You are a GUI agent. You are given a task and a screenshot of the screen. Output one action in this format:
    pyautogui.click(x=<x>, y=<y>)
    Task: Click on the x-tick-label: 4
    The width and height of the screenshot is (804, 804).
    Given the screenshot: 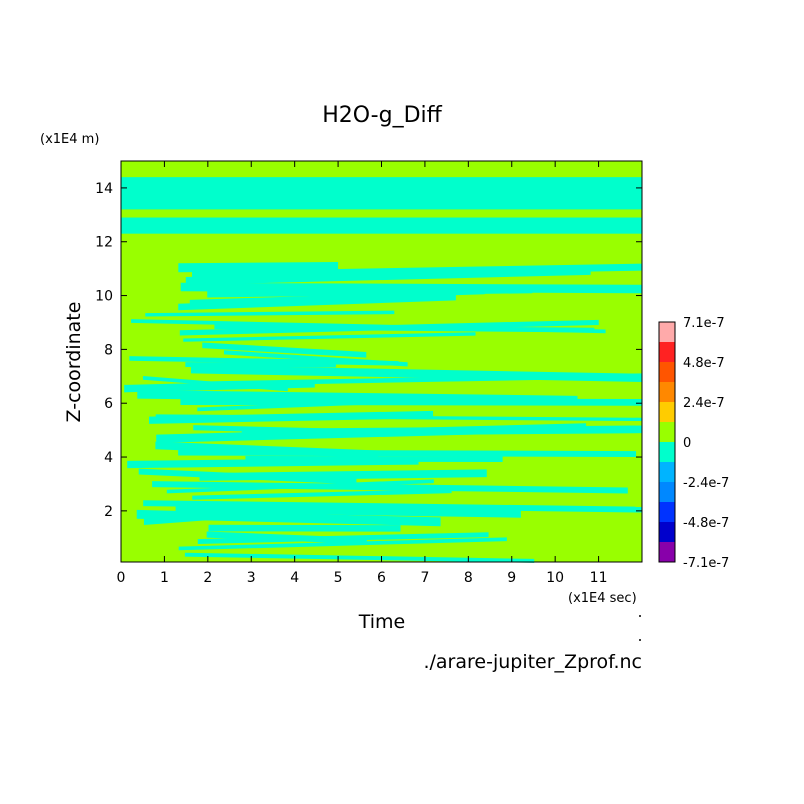 What is the action you would take?
    pyautogui.click(x=294, y=578)
    